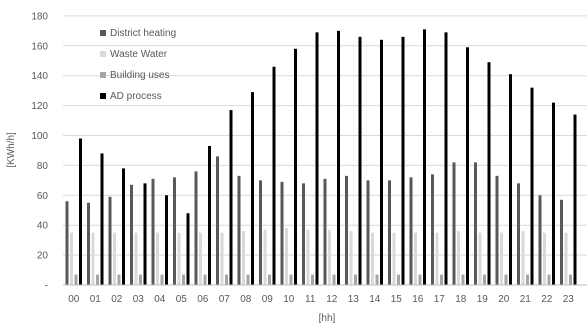  I want to click on x-tick-label: 04, so click(160, 299).